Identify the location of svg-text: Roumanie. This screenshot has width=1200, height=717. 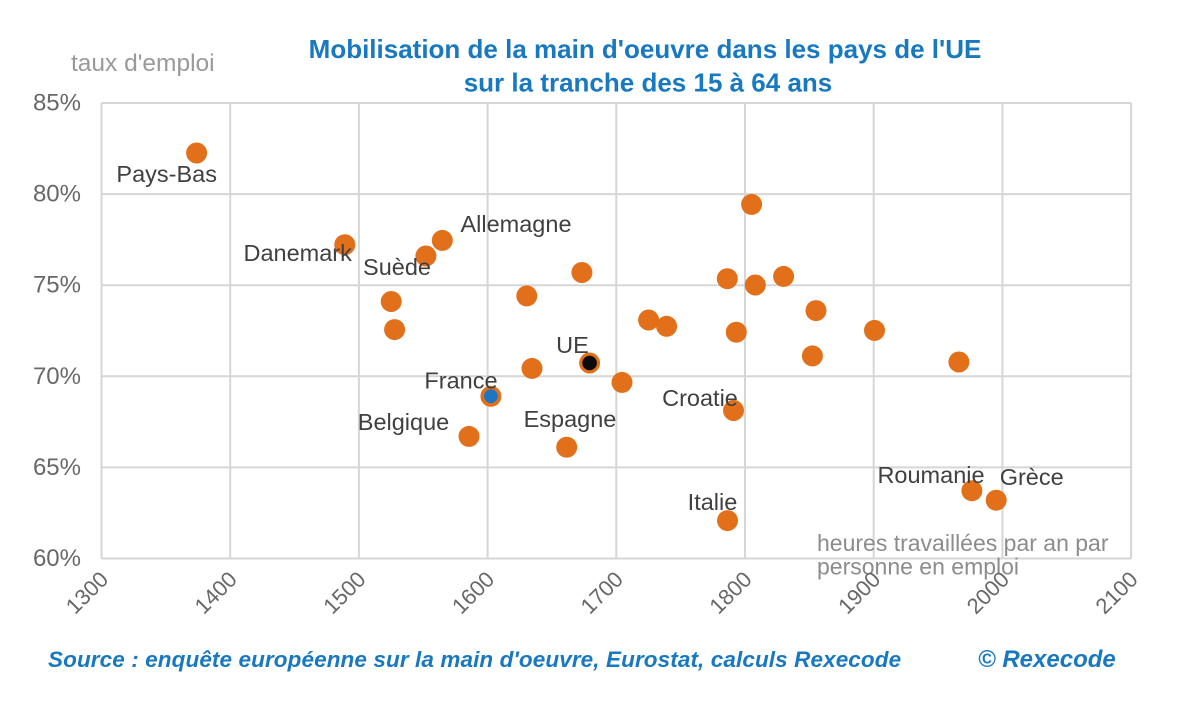
(930, 475).